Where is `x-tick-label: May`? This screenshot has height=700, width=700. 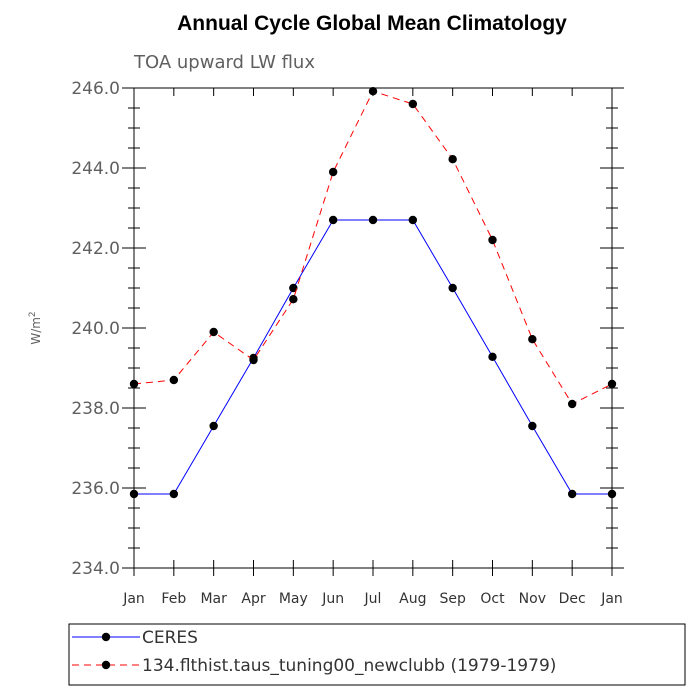 x-tick-label: May is located at coordinates (293, 599).